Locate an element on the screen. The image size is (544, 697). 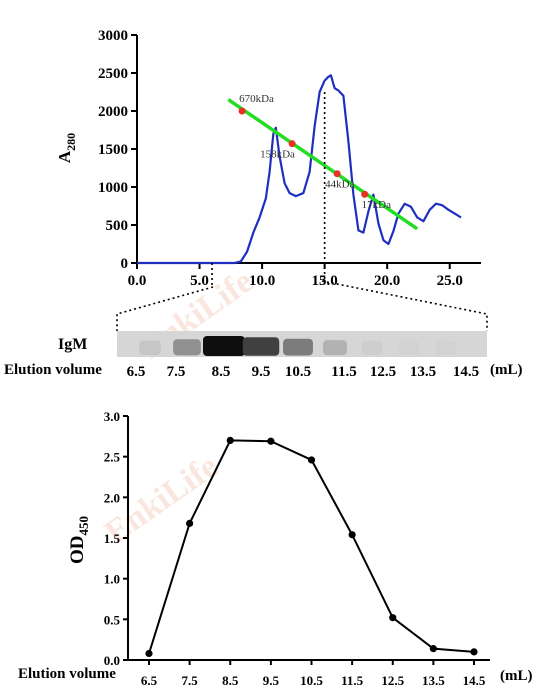
od-x-tick-label: 12.5 is located at coordinates (392, 680).